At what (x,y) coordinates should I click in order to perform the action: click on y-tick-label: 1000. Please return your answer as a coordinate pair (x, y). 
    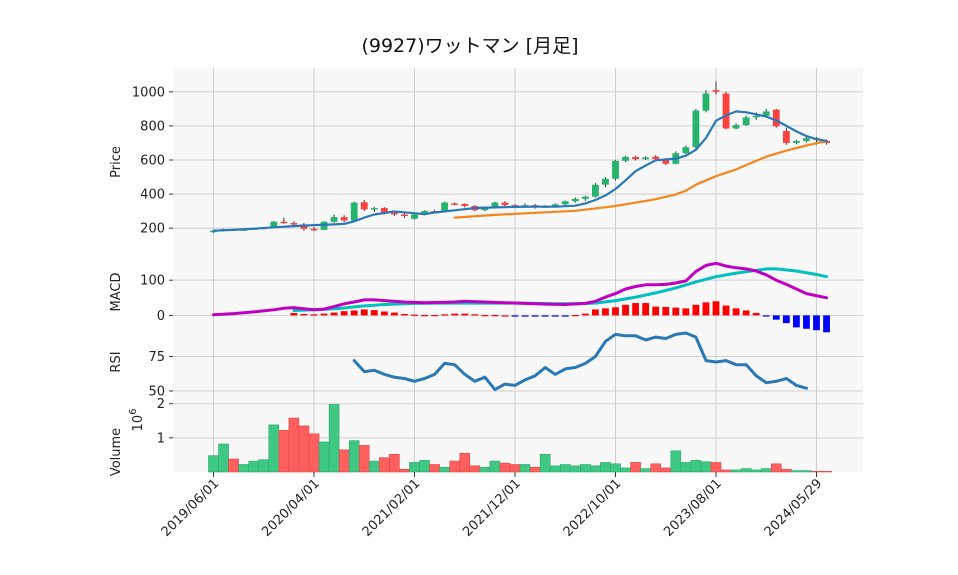
    Looking at the image, I should click on (148, 92).